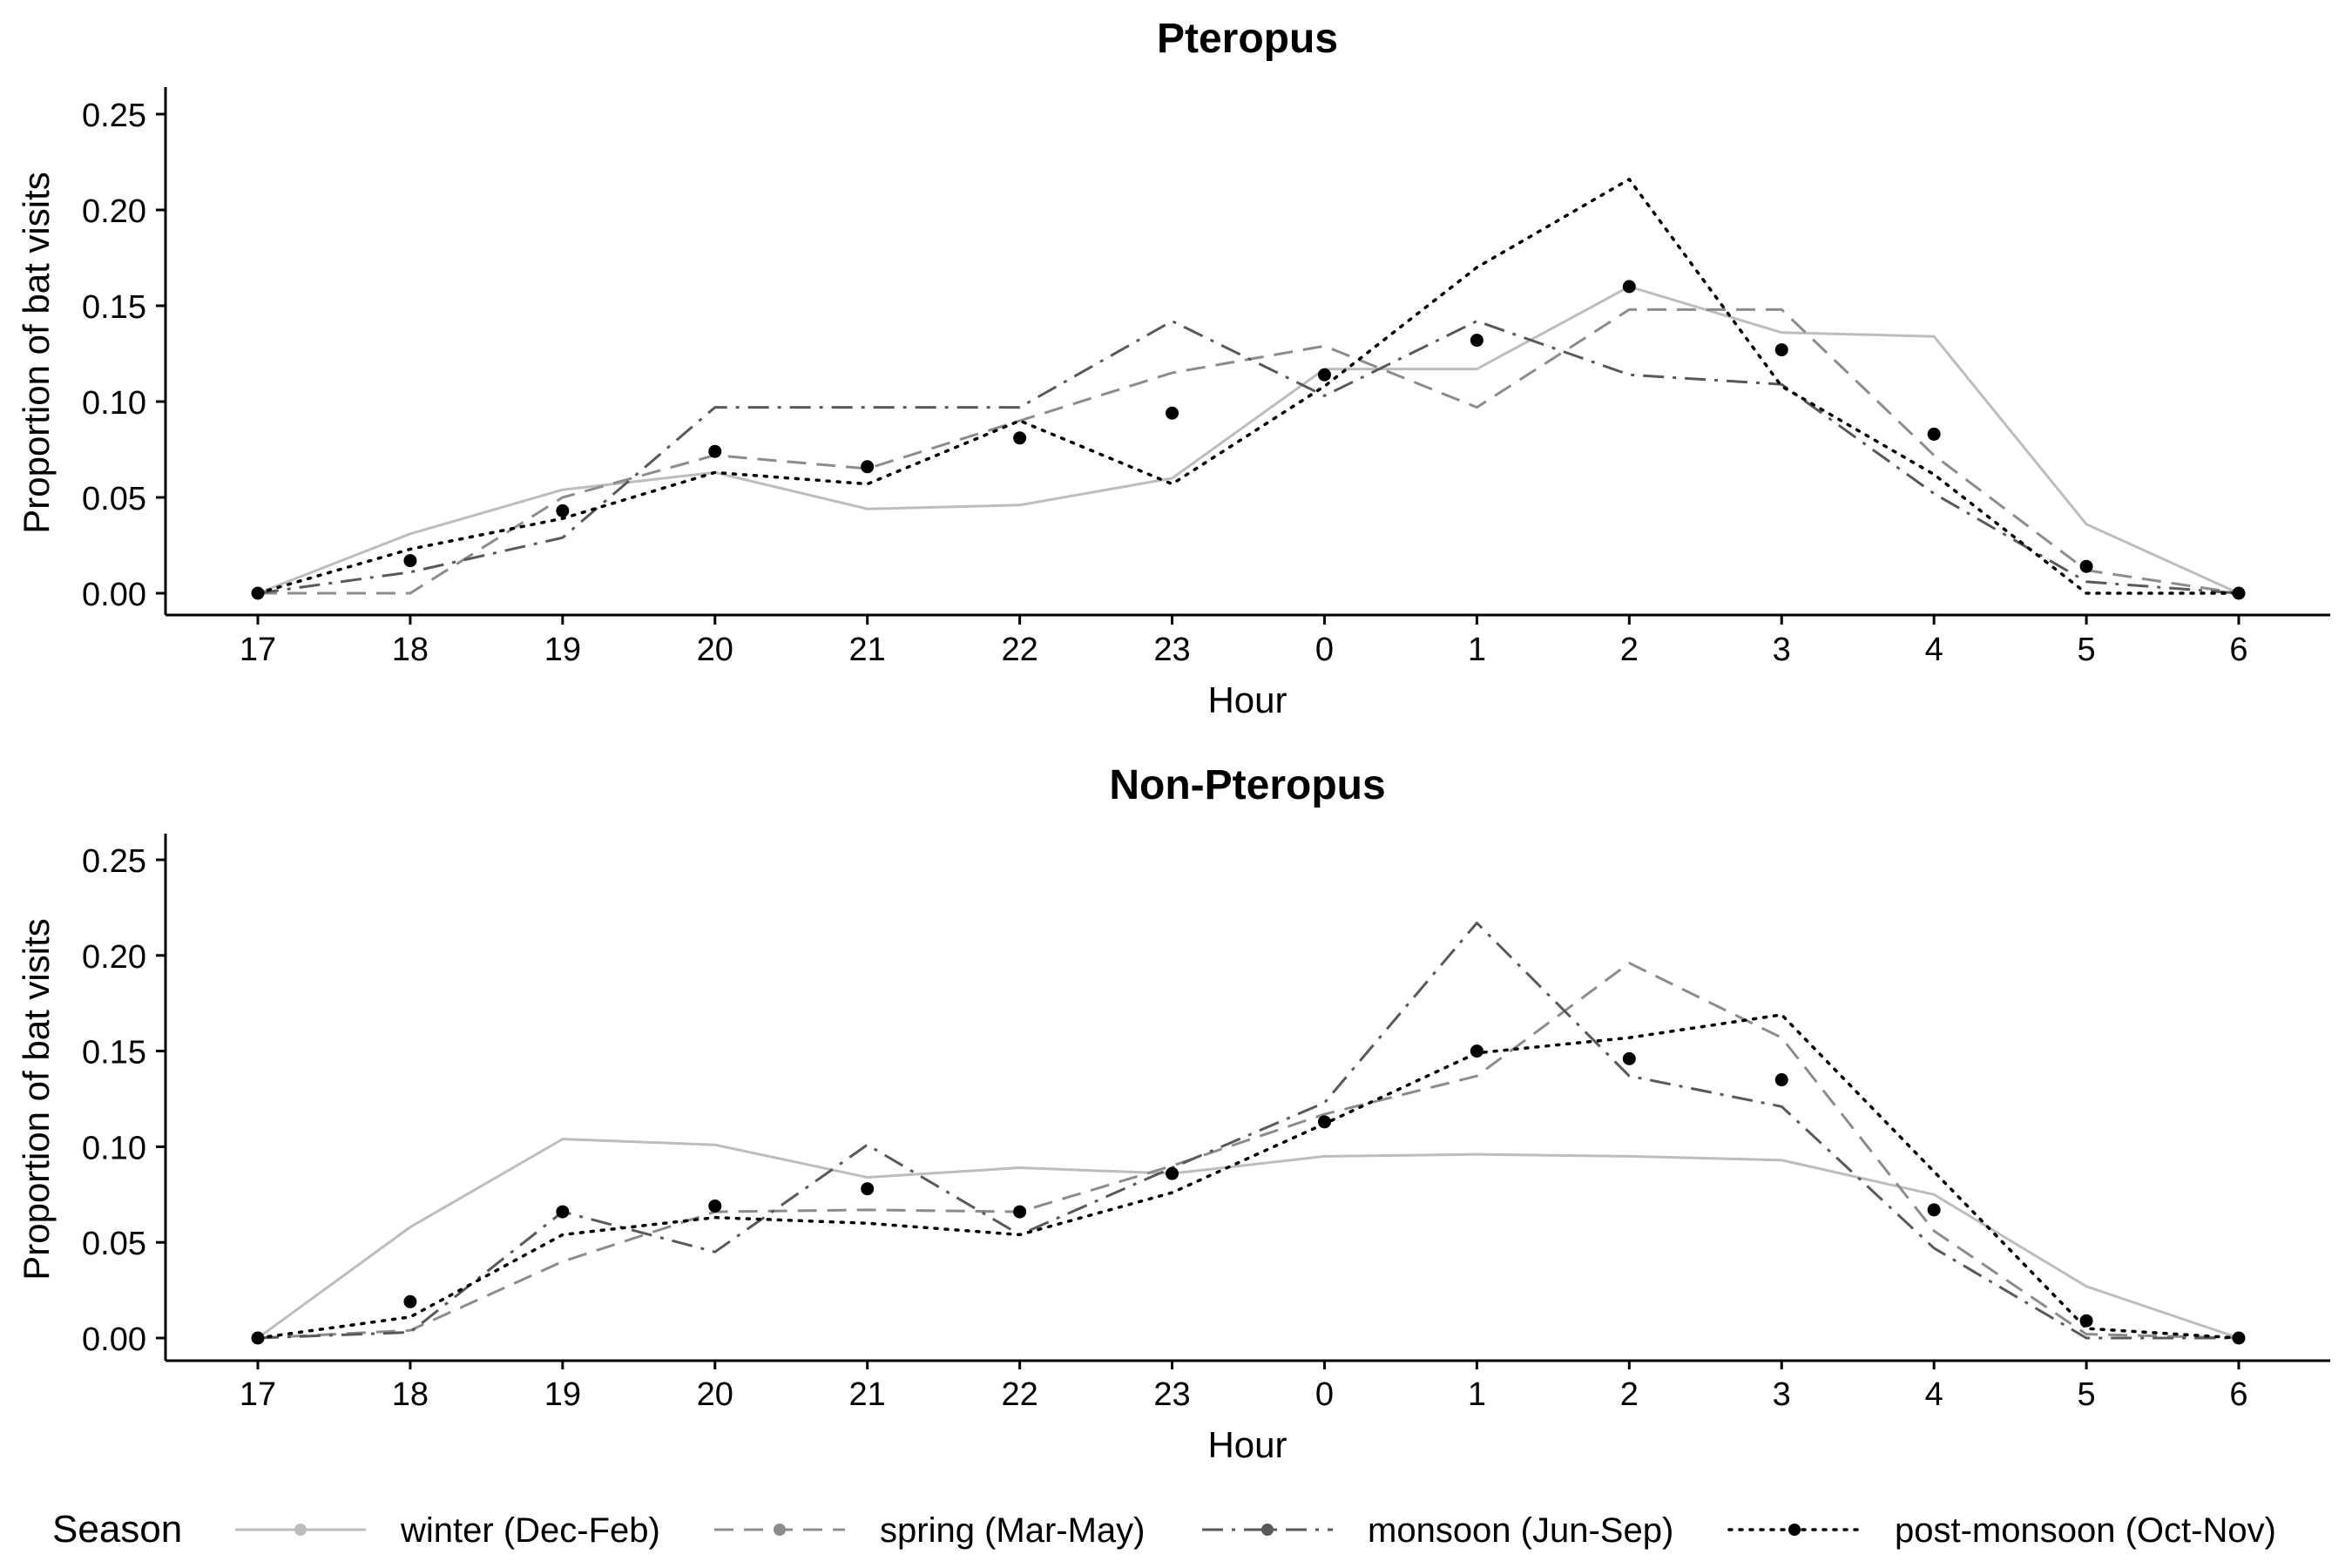 This screenshot has height=1568, width=2352. What do you see at coordinates (114, 1148) in the screenshot?
I see `y-tick-label: 0.10` at bounding box center [114, 1148].